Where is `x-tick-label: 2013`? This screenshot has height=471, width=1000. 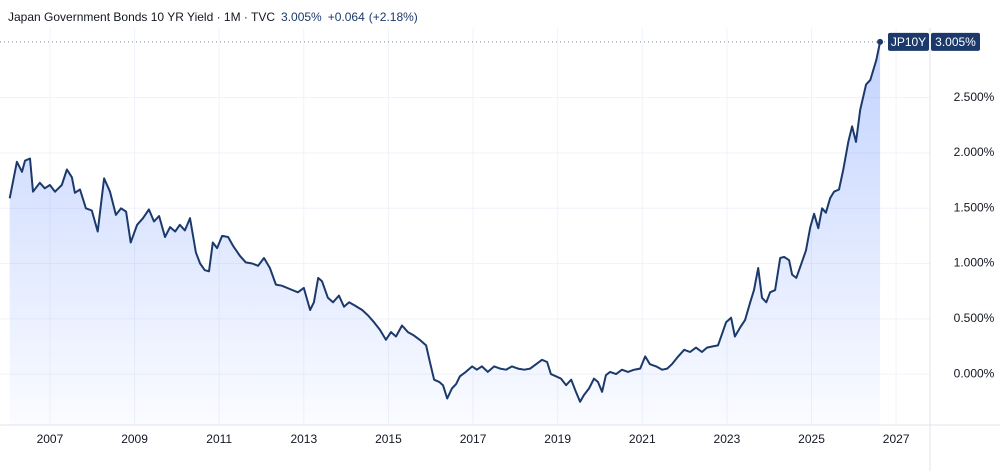 x-tick-label: 2013 is located at coordinates (303, 439).